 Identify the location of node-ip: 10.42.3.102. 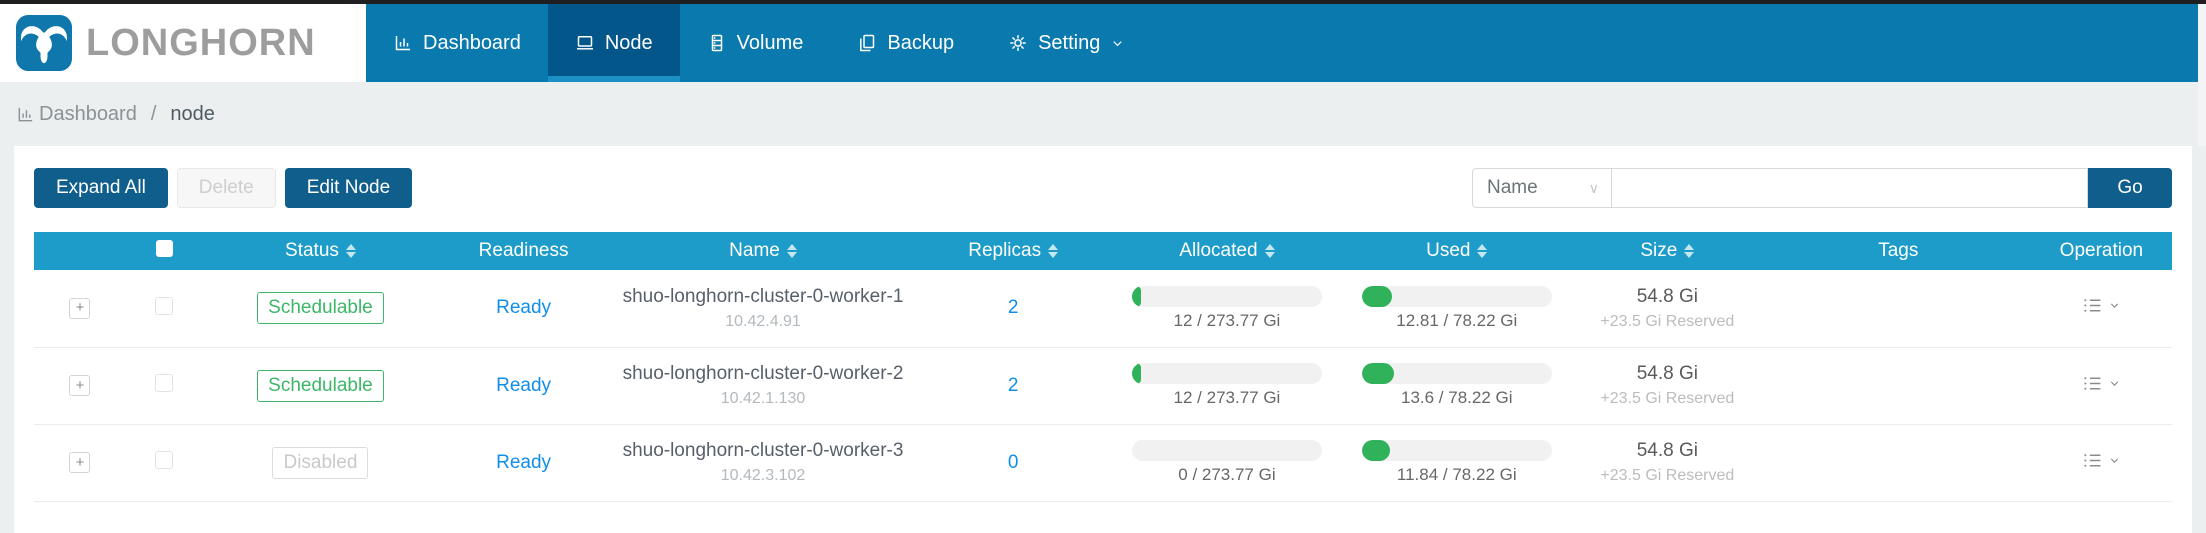
(763, 475).